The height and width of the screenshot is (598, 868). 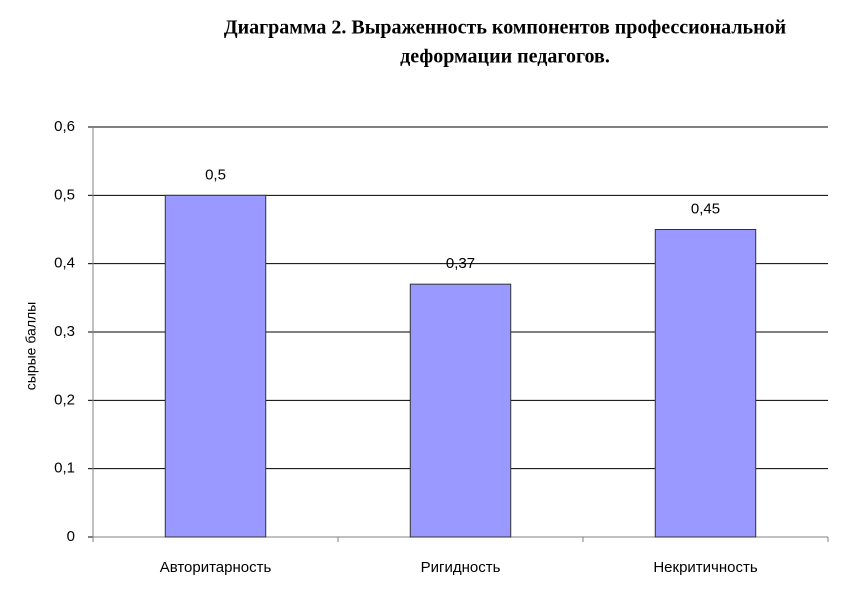 I want to click on data-label: 0,37, so click(x=460, y=263).